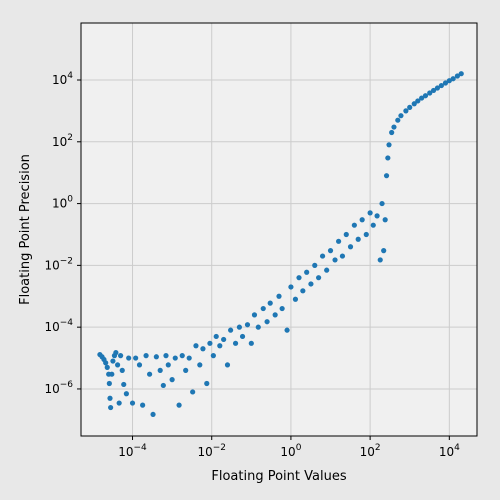  What do you see at coordinates (58, 264) in the screenshot?
I see `y-tick-label: 10⁻²` at bounding box center [58, 264].